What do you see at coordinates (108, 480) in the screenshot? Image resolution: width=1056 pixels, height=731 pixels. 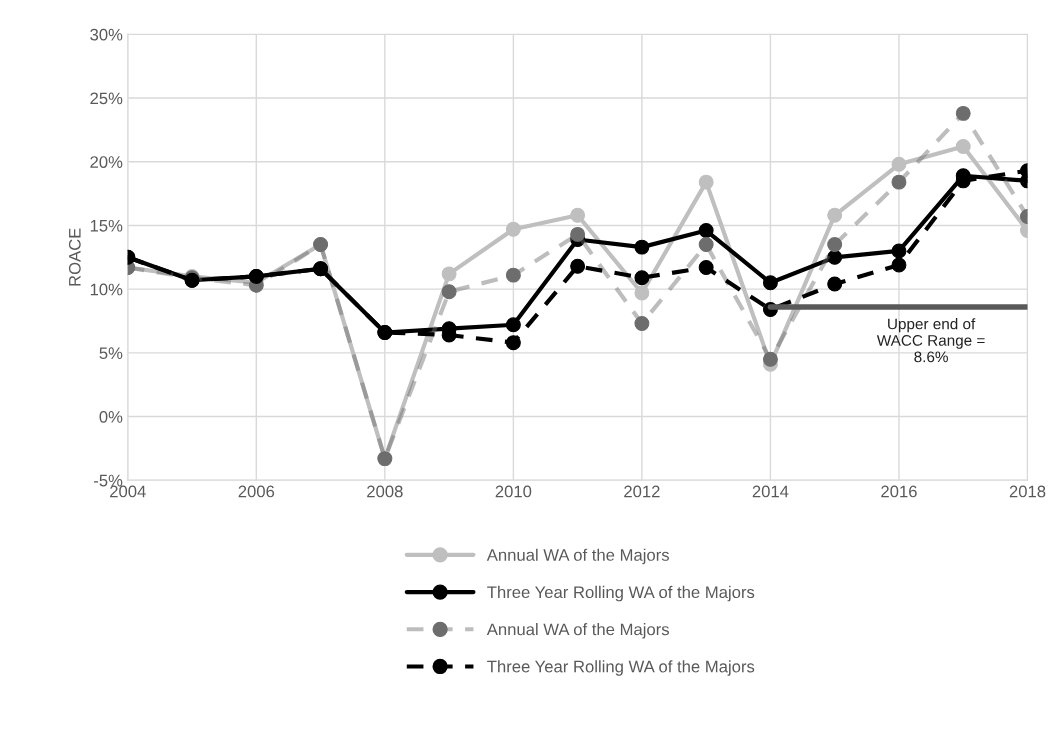 I see `y-tick-label: -5%` at bounding box center [108, 480].